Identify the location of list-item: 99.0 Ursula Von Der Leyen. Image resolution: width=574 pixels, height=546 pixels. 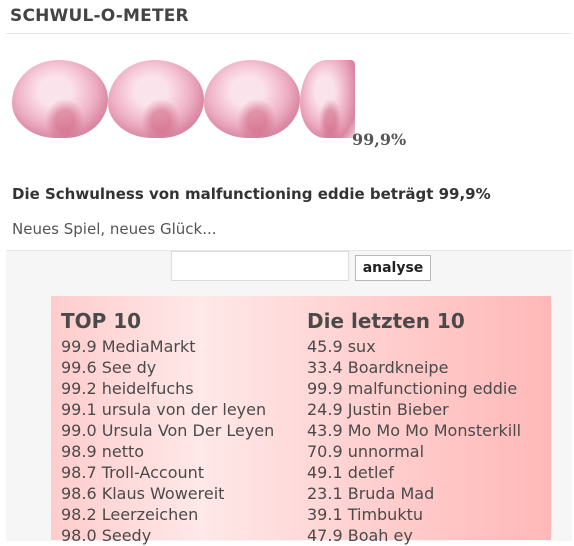
(168, 430).